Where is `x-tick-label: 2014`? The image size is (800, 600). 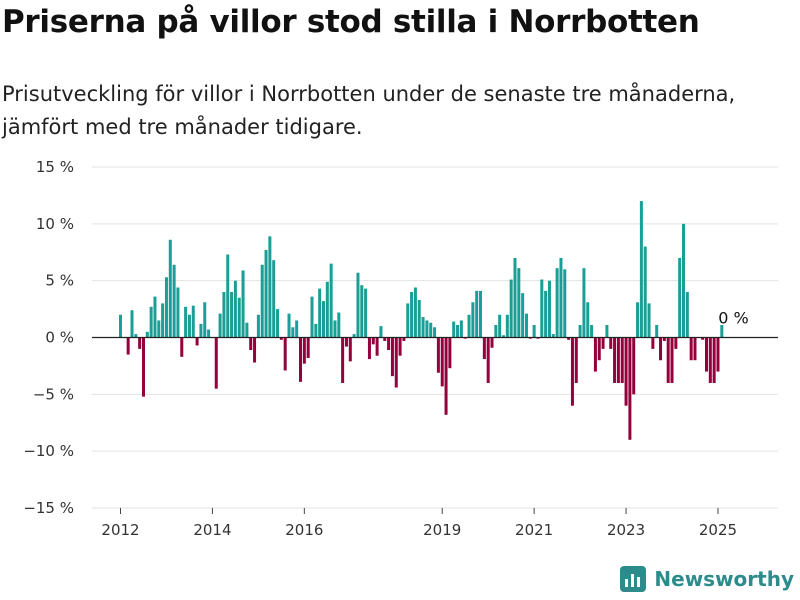 x-tick-label: 2014 is located at coordinates (212, 530).